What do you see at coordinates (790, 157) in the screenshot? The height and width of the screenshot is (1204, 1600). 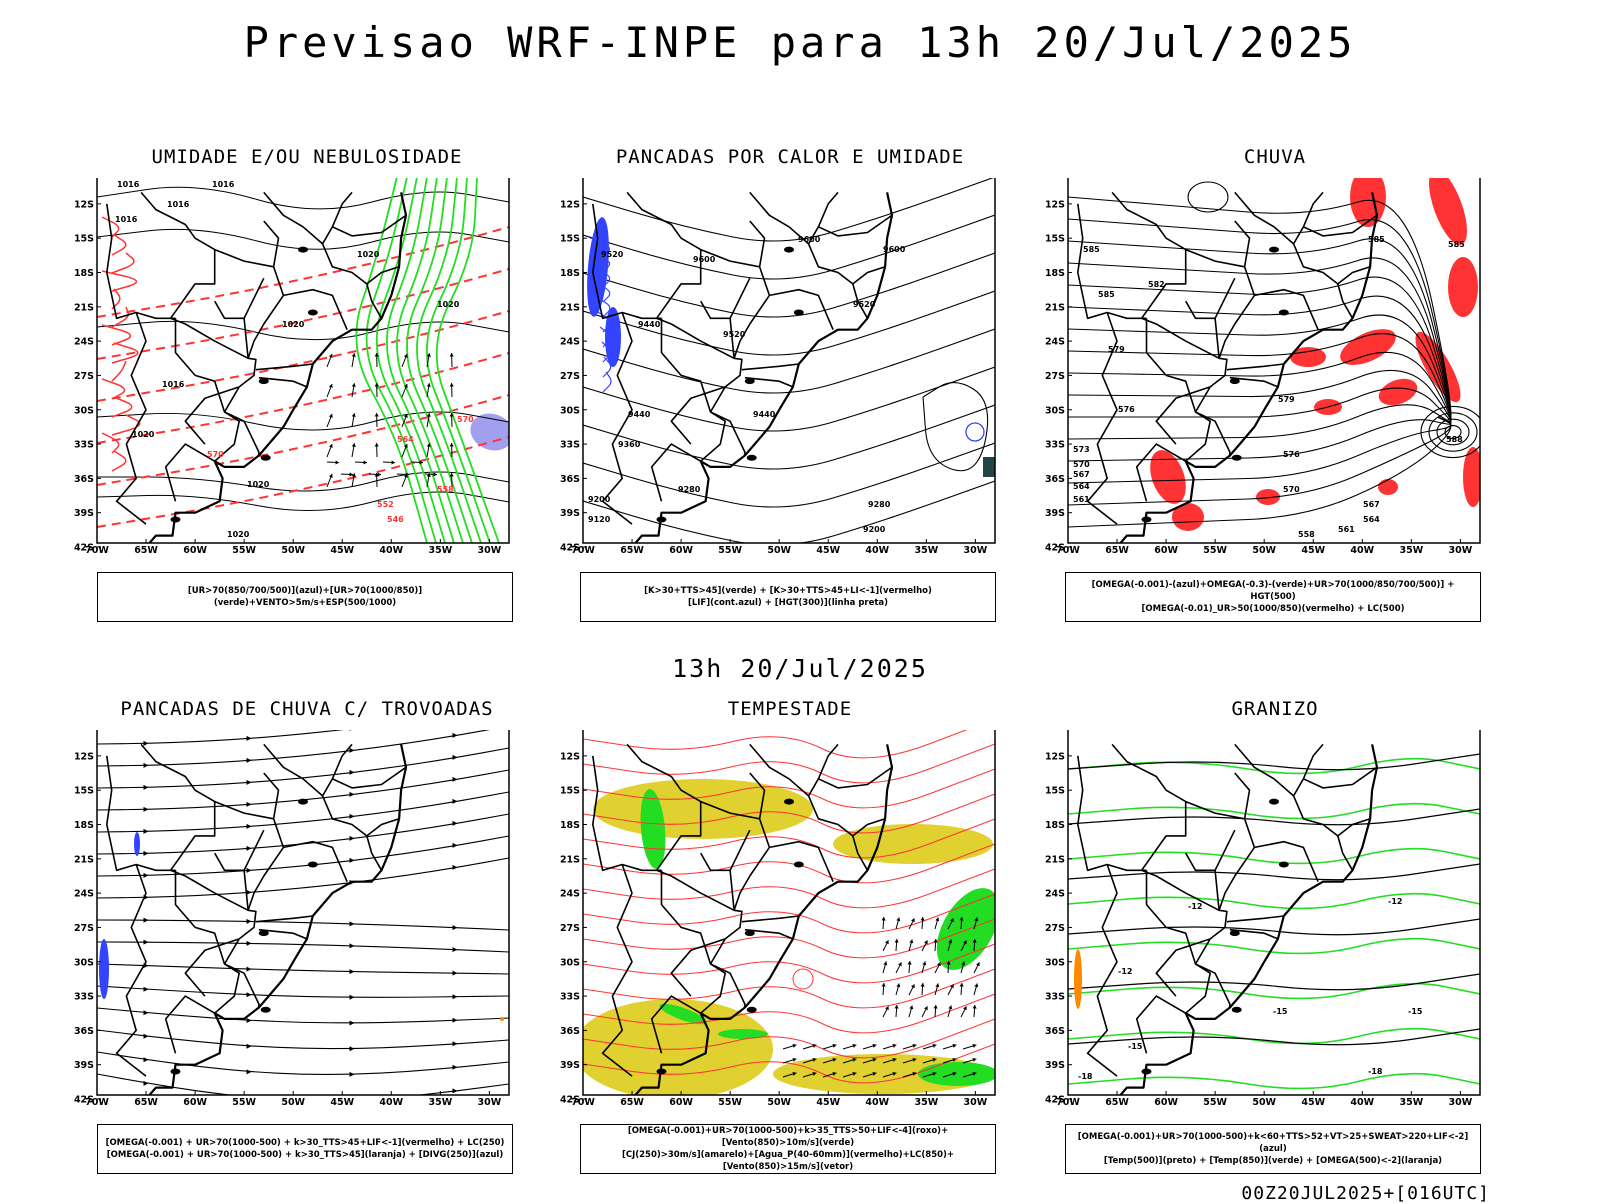 I see `panel-title: PANCADAS POR CALOR E UMIDADE` at bounding box center [790, 157].